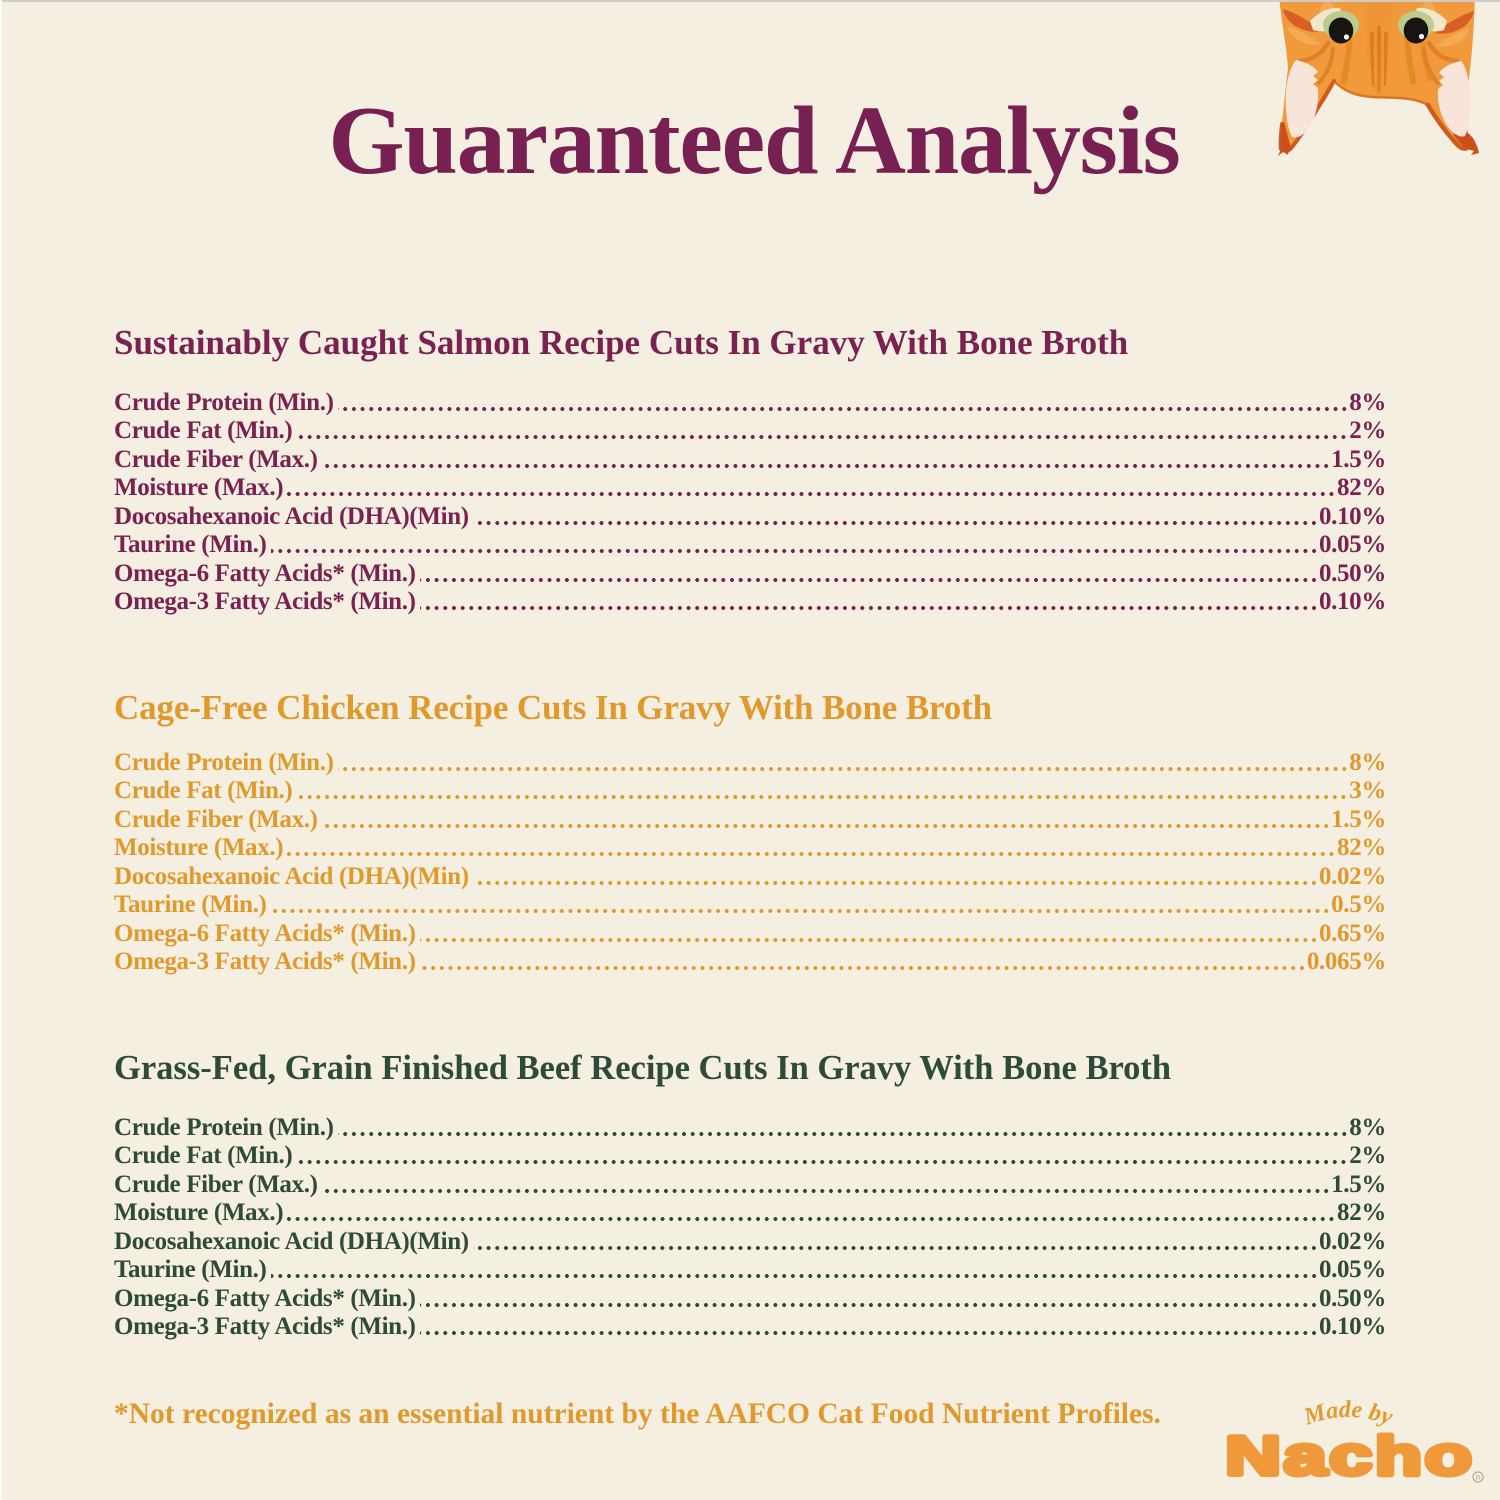  I want to click on svg-text: Nacho, so click(1349, 1456).